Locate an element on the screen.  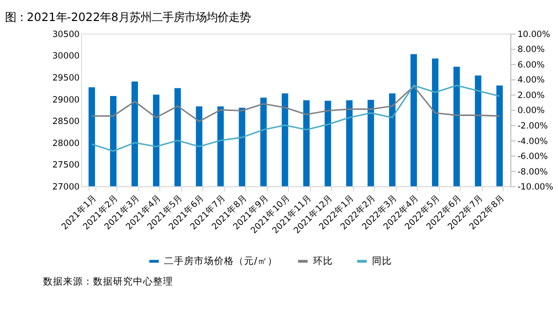
legend-label: 环比 is located at coordinates (322, 261).